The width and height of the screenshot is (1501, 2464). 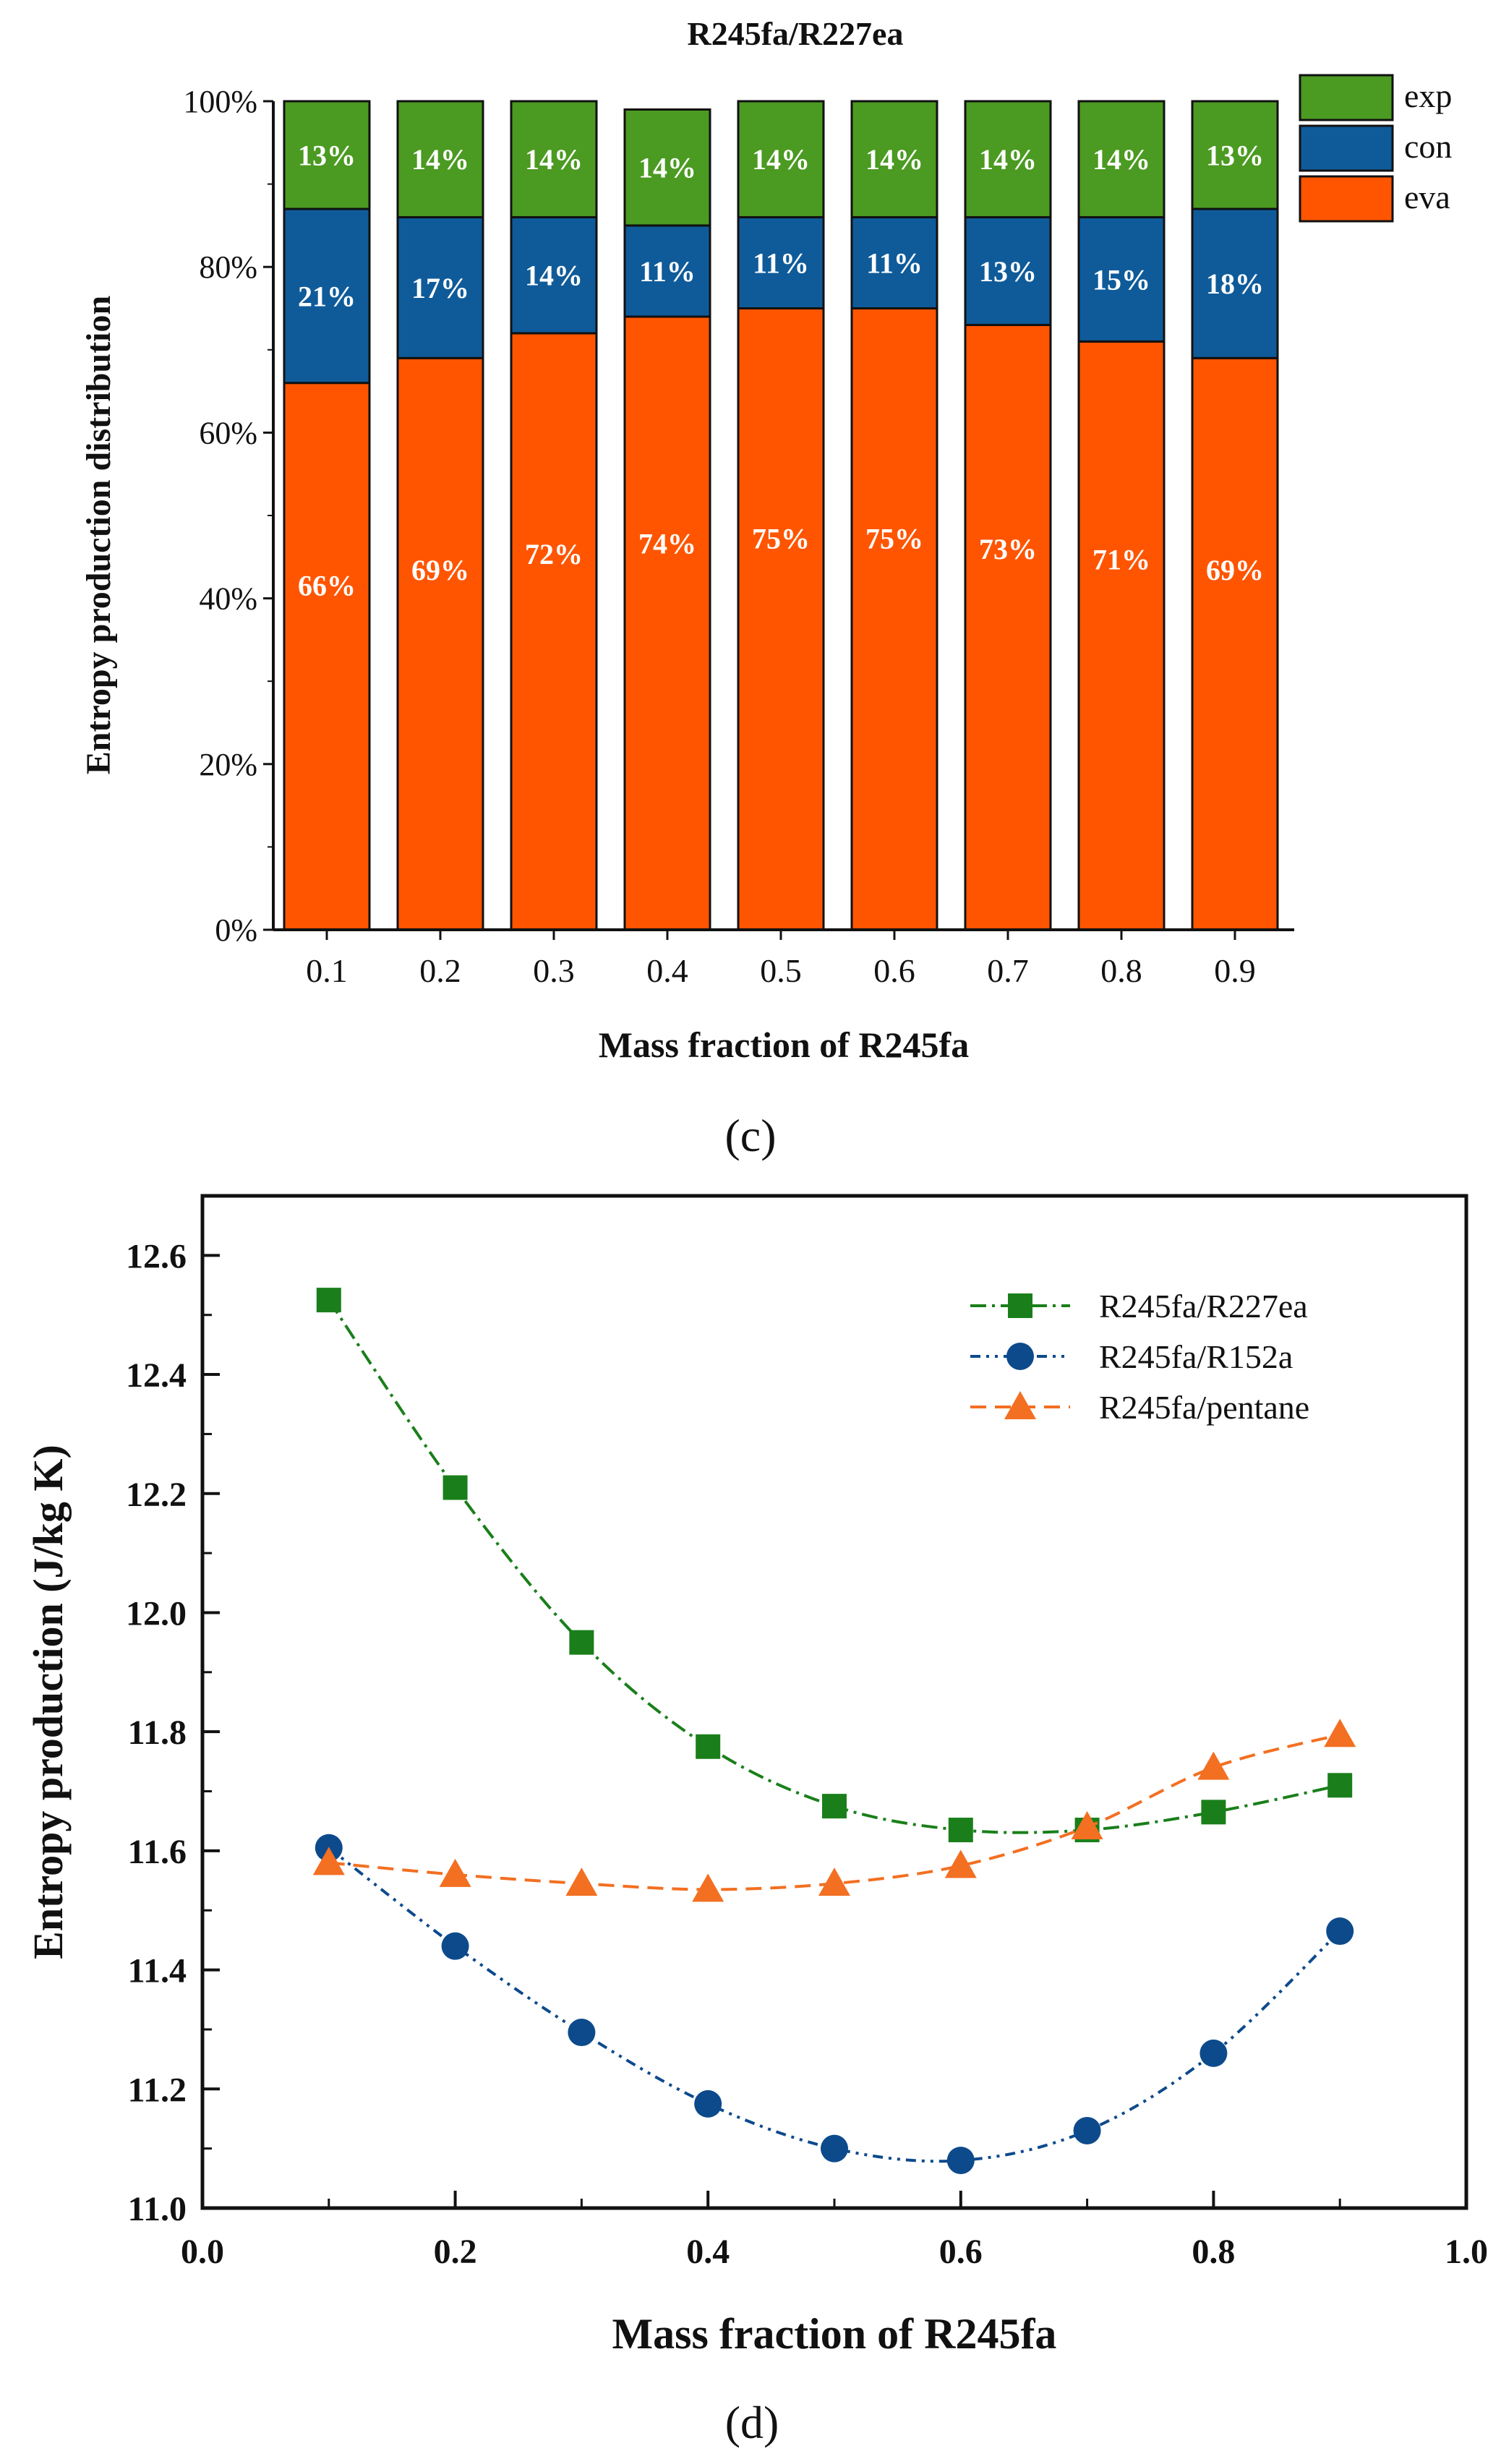 I want to click on y-tick-label: 100%, so click(x=220, y=102).